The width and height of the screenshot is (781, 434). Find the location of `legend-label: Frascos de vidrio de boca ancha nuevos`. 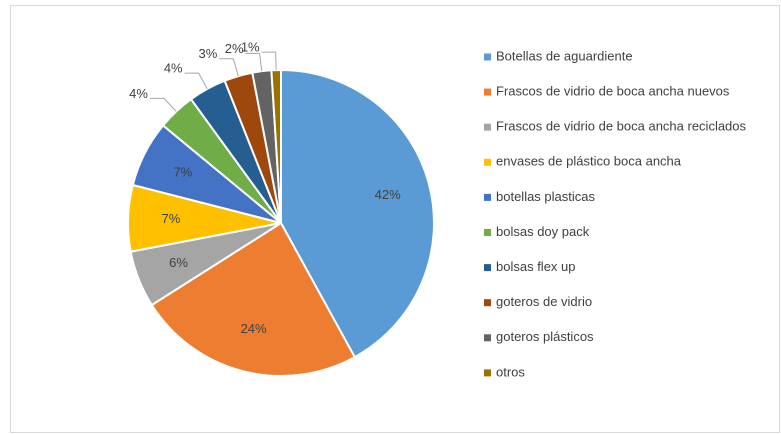

legend-label: Frascos de vidrio de boca ancha nuevos is located at coordinates (613, 91).